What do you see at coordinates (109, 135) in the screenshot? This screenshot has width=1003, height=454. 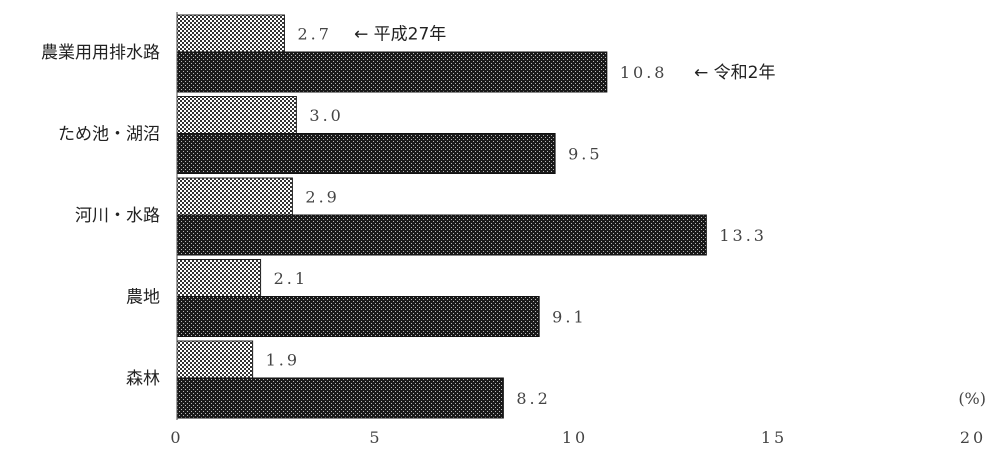 I see `category-label-2: ため池・湖沼` at bounding box center [109, 135].